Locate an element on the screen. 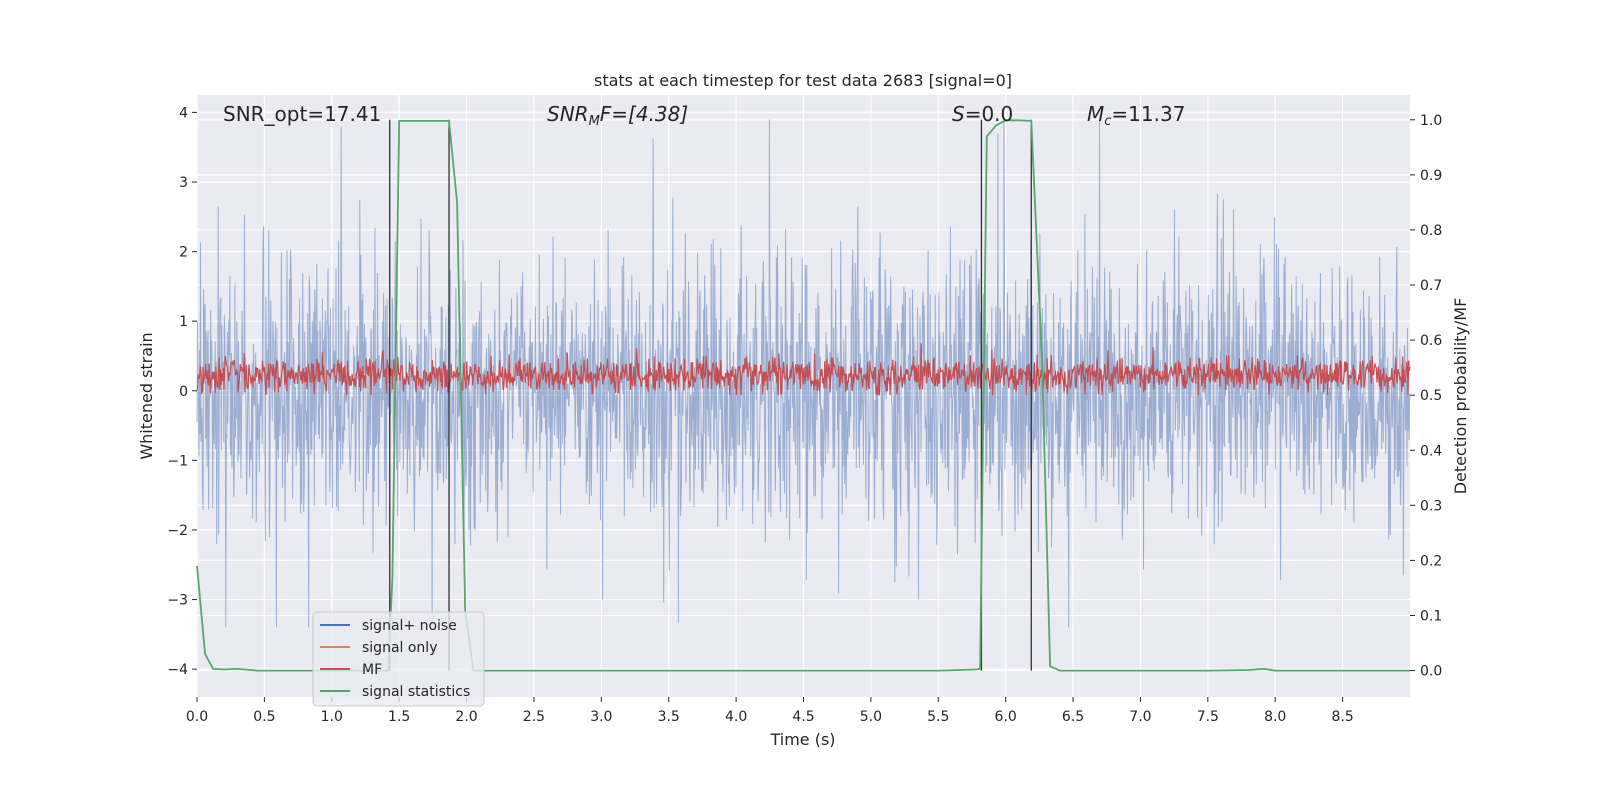  y-right-tick-label: 0.5 is located at coordinates (1431, 396).